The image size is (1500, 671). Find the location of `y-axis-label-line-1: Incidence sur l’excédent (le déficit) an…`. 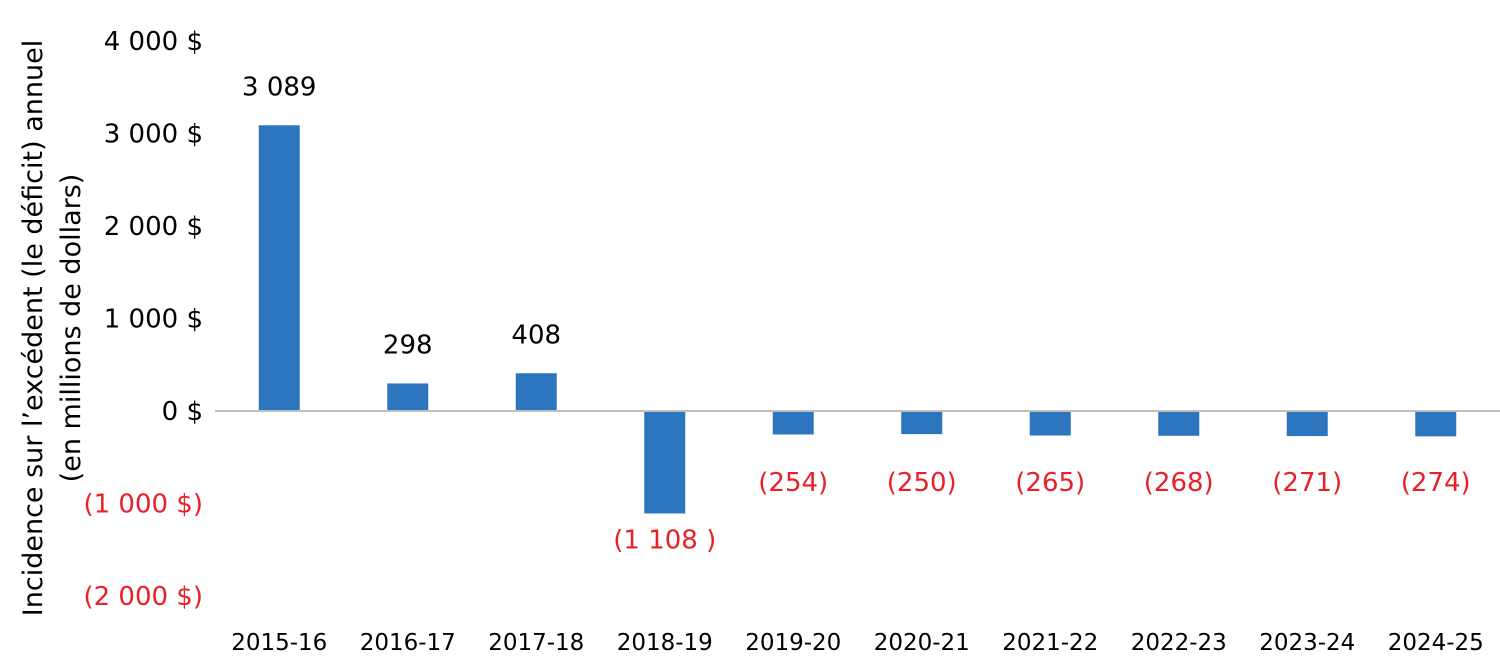

y-axis-label-line-1: Incidence sur l’excédent (le déficit) an… is located at coordinates (33, 328).